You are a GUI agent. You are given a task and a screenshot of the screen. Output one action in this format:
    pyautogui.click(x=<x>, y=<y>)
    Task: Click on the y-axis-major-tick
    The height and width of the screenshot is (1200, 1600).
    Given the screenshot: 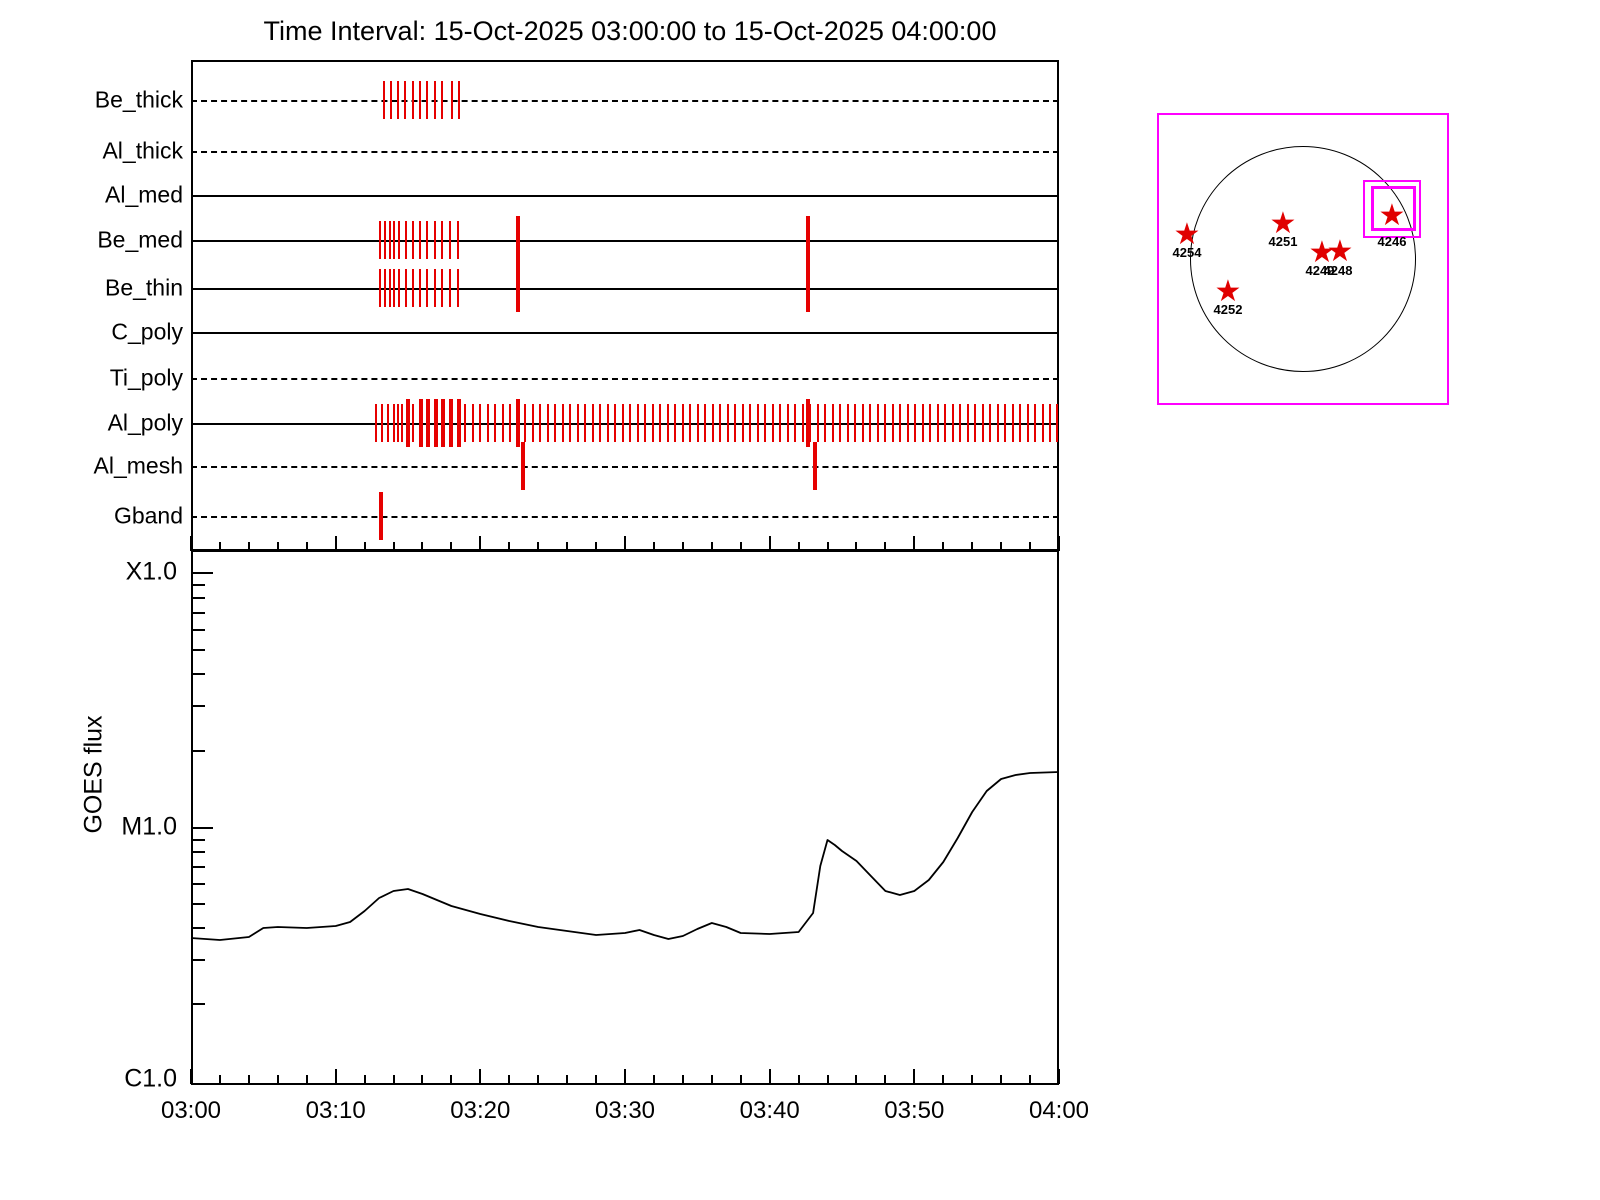 What is the action you would take?
    pyautogui.click(x=202, y=573)
    